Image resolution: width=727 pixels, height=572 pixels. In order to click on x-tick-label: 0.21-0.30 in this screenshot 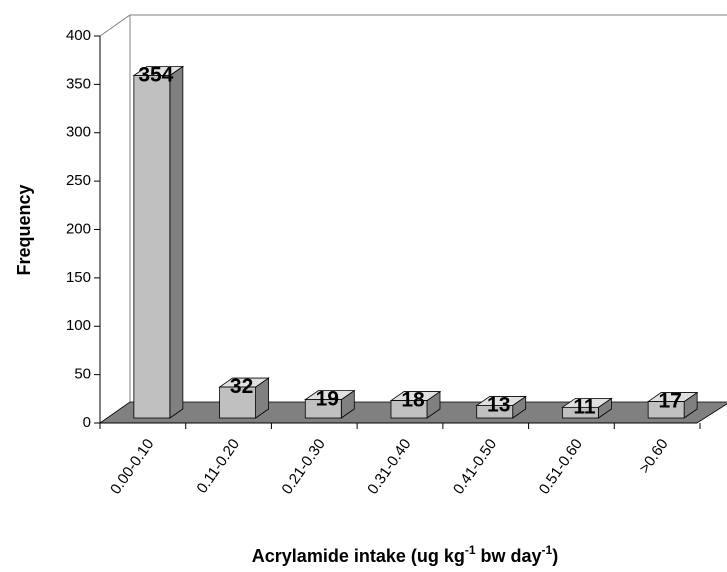, I will do `click(304, 467)`.